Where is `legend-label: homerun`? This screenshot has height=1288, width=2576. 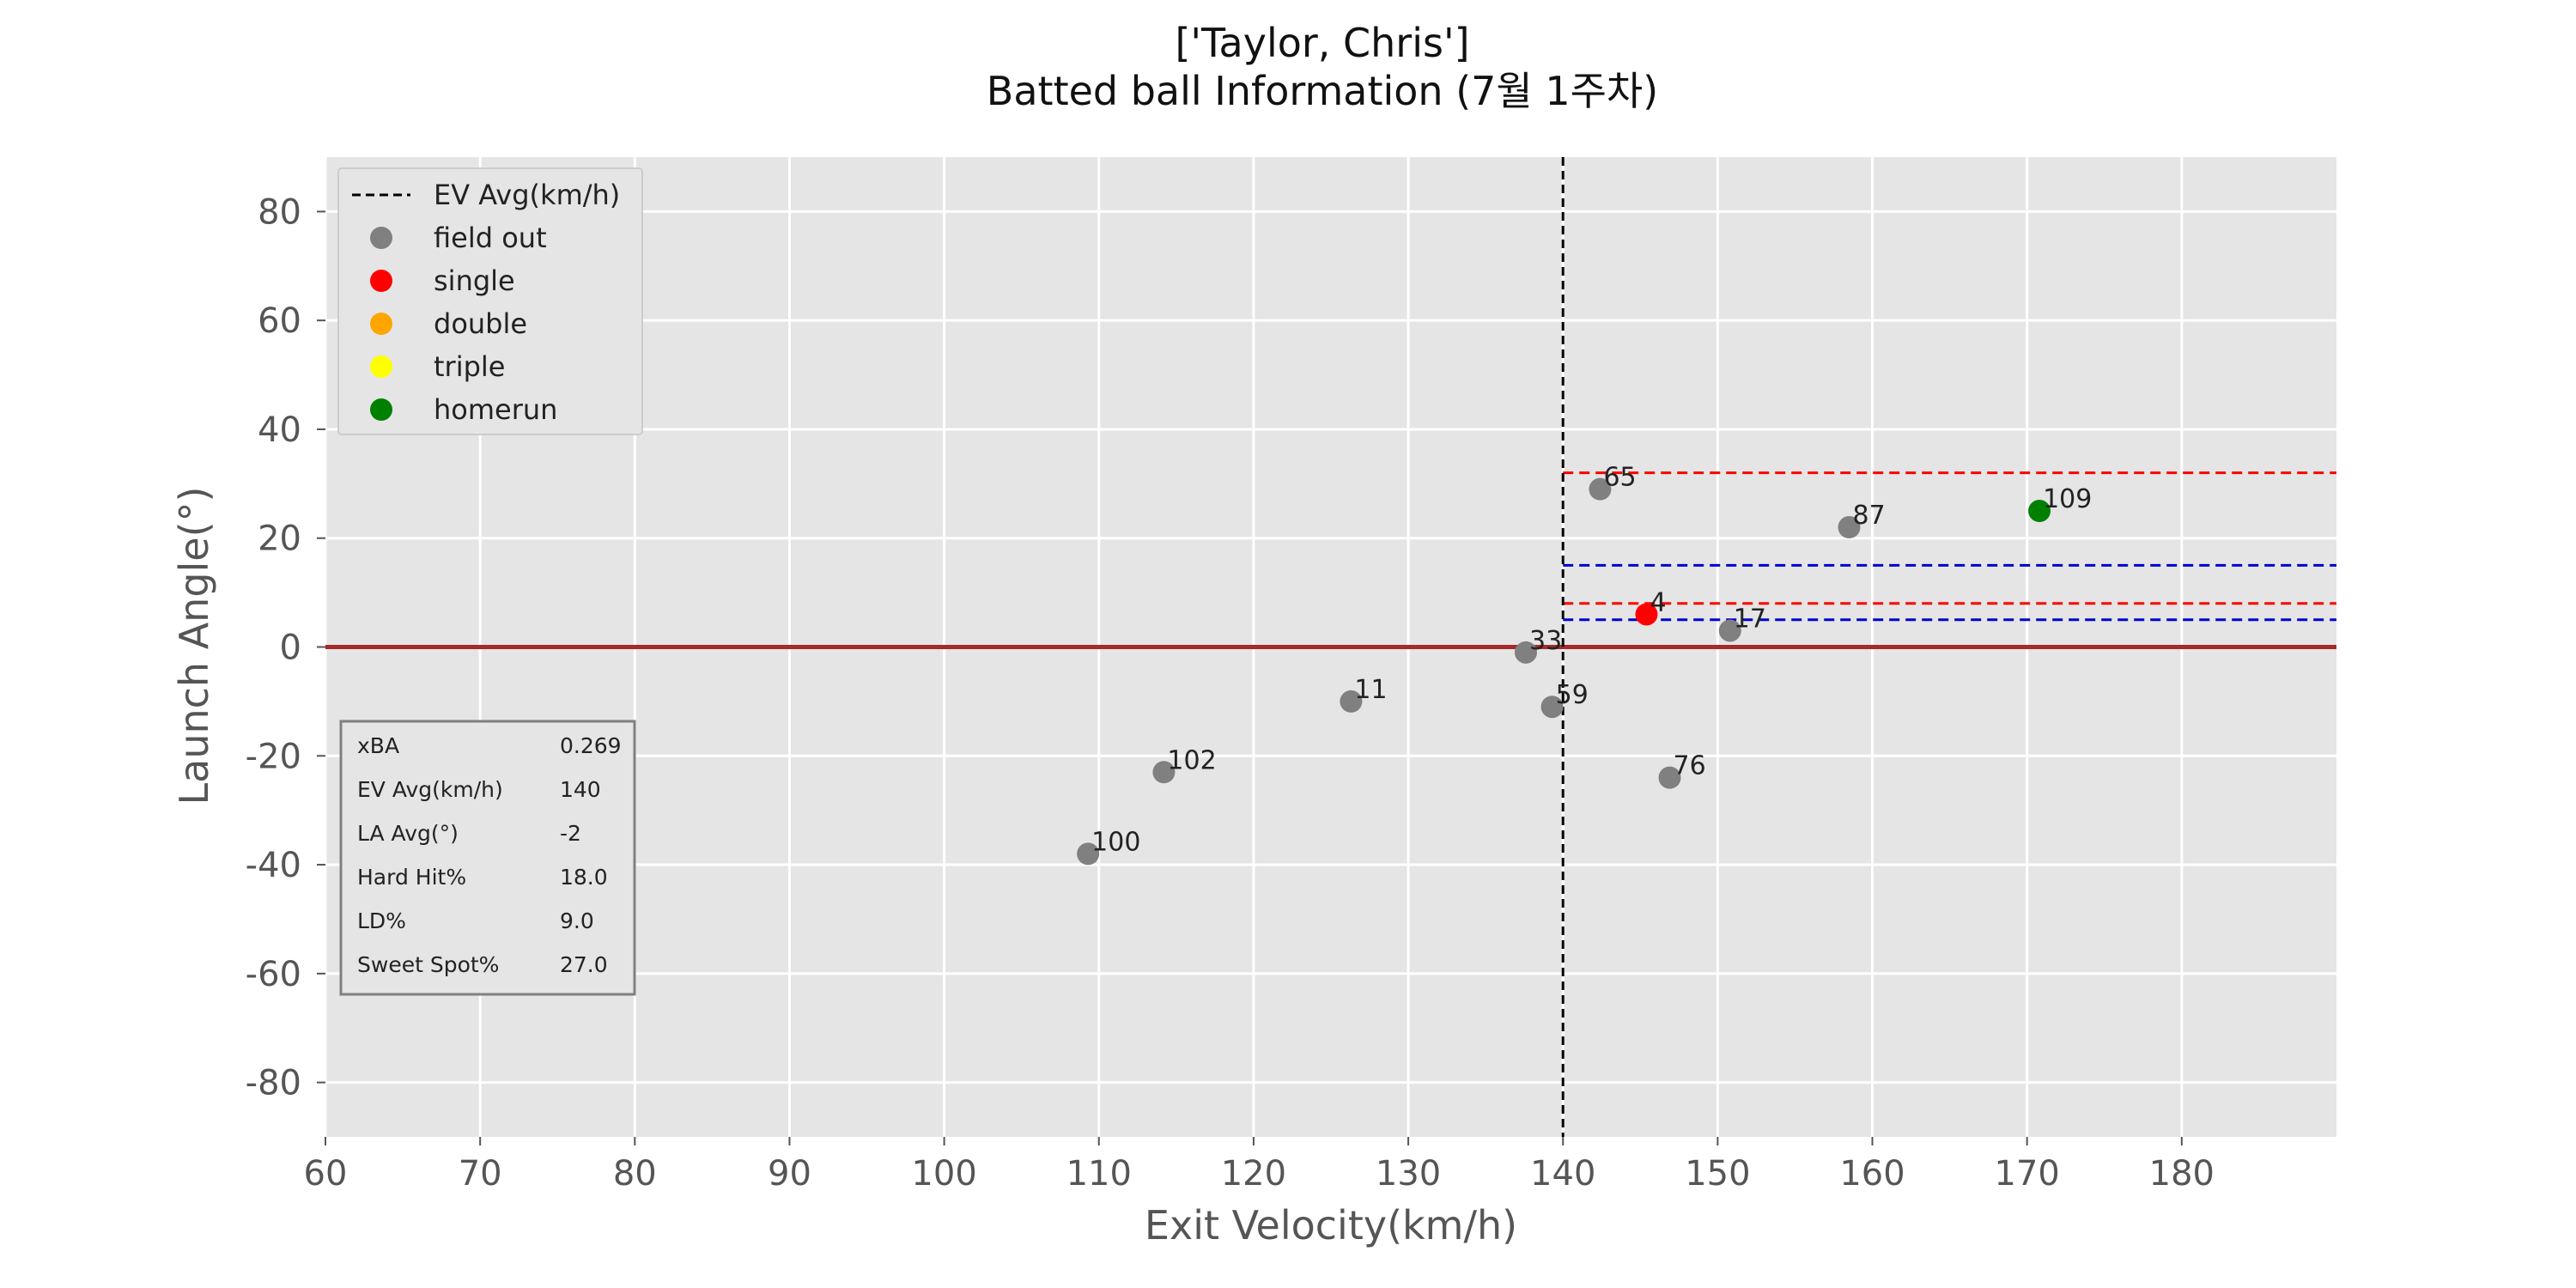 legend-label: homerun is located at coordinates (496, 409).